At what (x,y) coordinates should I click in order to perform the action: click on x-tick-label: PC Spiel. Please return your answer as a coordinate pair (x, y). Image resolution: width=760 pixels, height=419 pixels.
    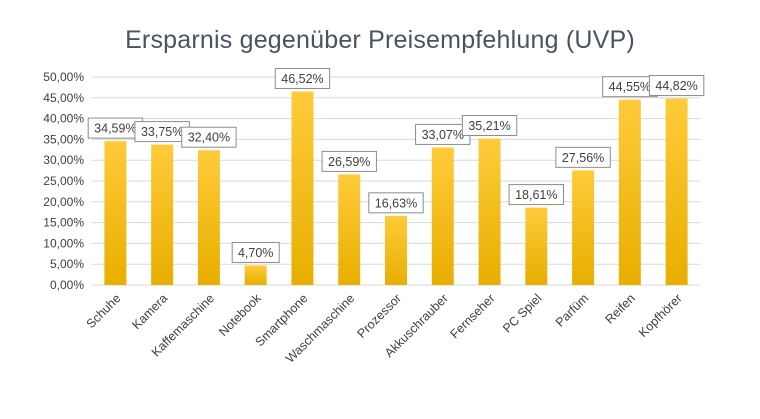
    Looking at the image, I should click on (522, 313).